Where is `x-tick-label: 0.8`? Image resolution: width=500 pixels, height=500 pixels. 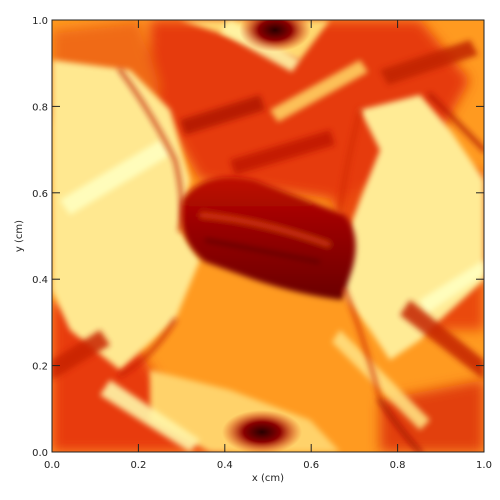 x-tick-label: 0.8 is located at coordinates (398, 465).